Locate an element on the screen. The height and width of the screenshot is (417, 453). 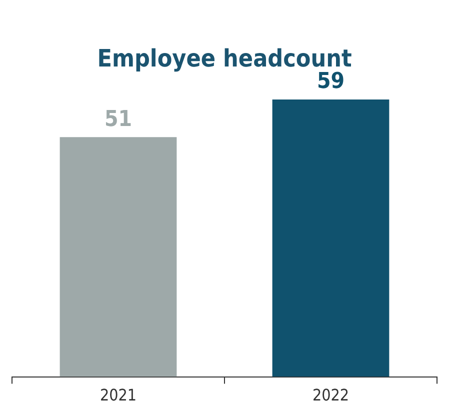
x-tick-label: 2021 is located at coordinates (118, 395).